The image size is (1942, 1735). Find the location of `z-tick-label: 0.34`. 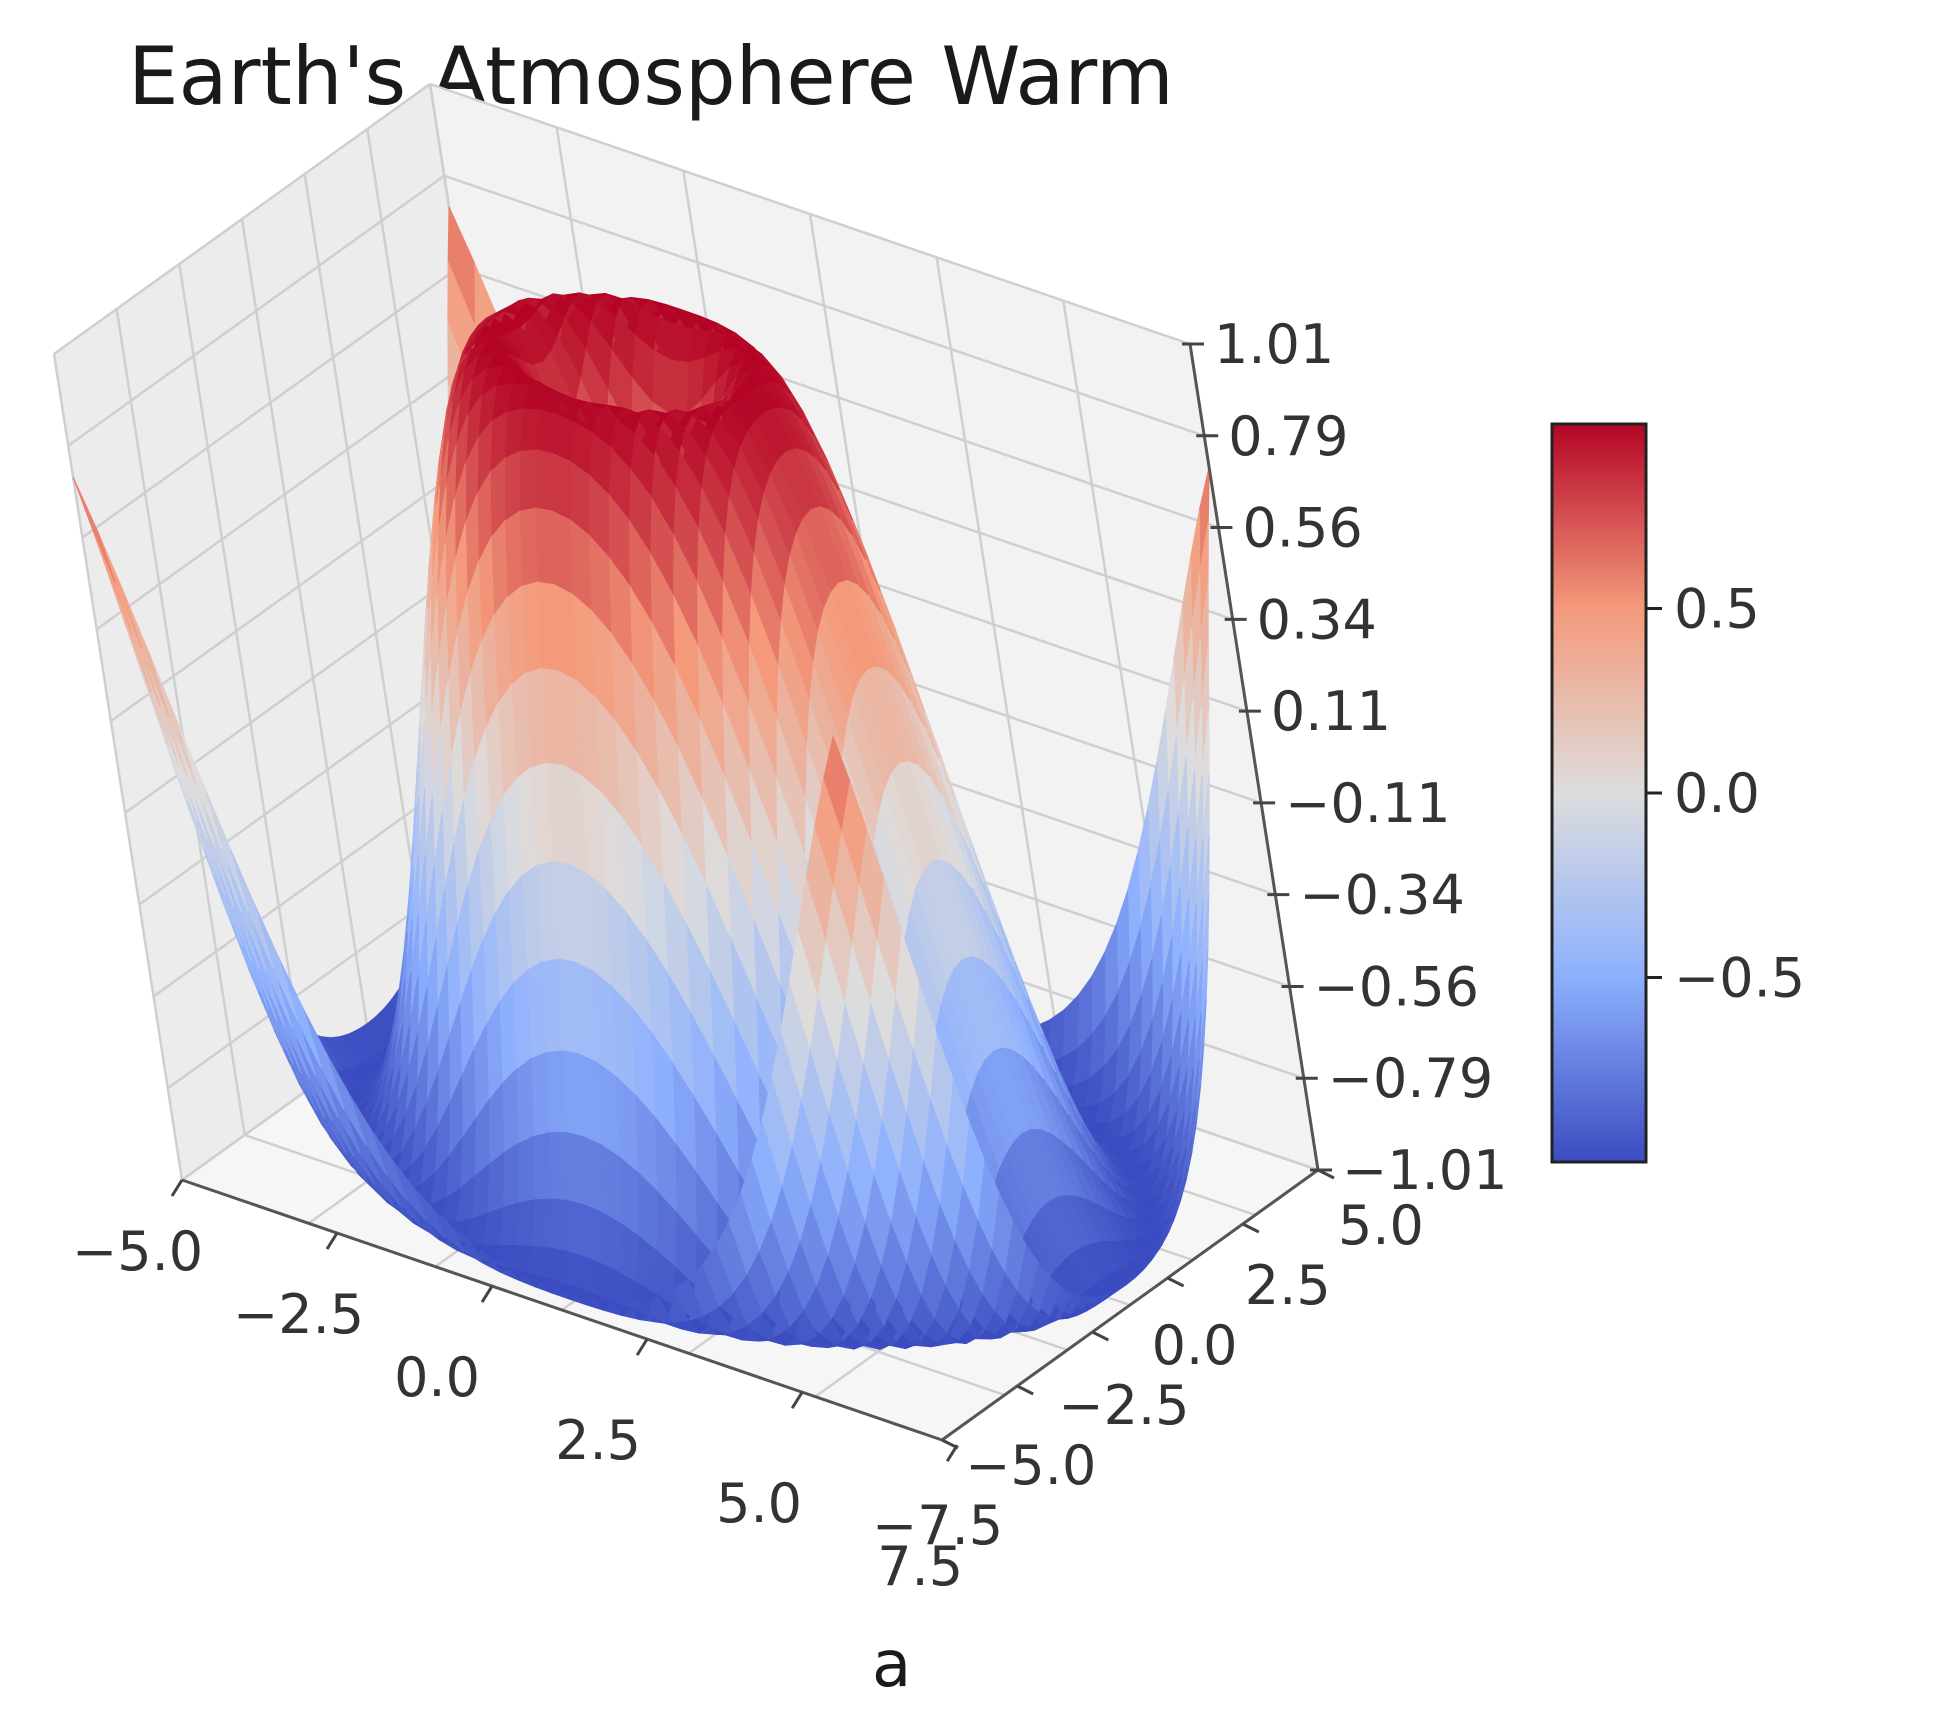

z-tick-label: 0.34 is located at coordinates (1317, 619).